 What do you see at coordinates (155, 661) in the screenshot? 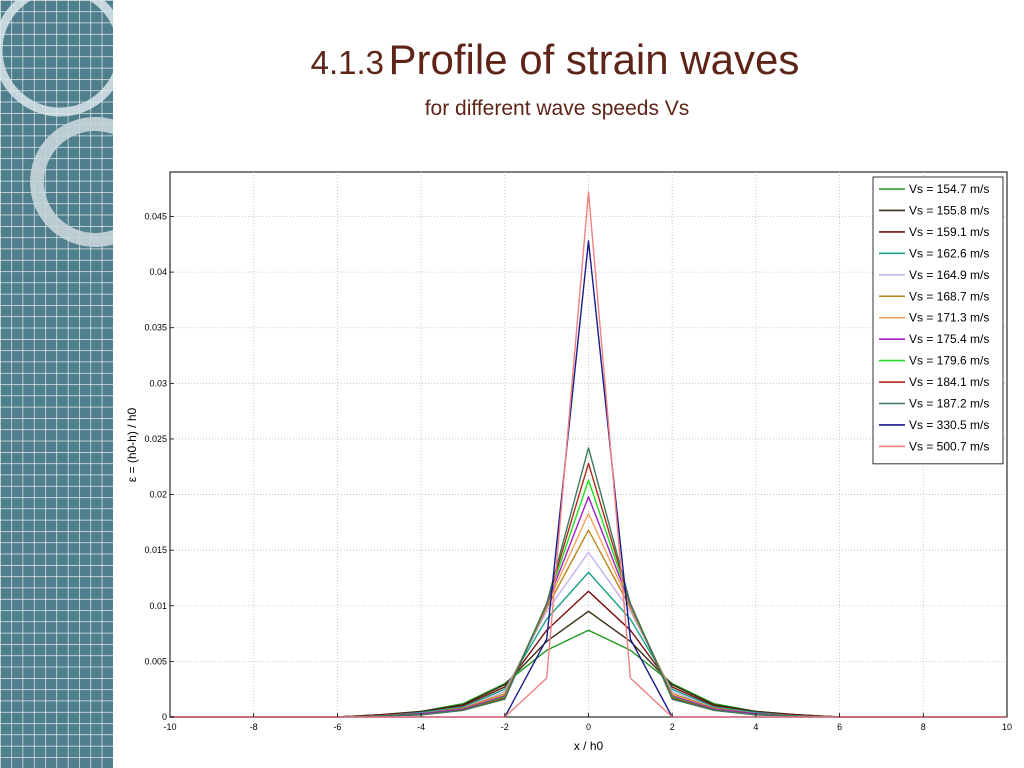
I see `y-tick-label: 0.005` at bounding box center [155, 661].